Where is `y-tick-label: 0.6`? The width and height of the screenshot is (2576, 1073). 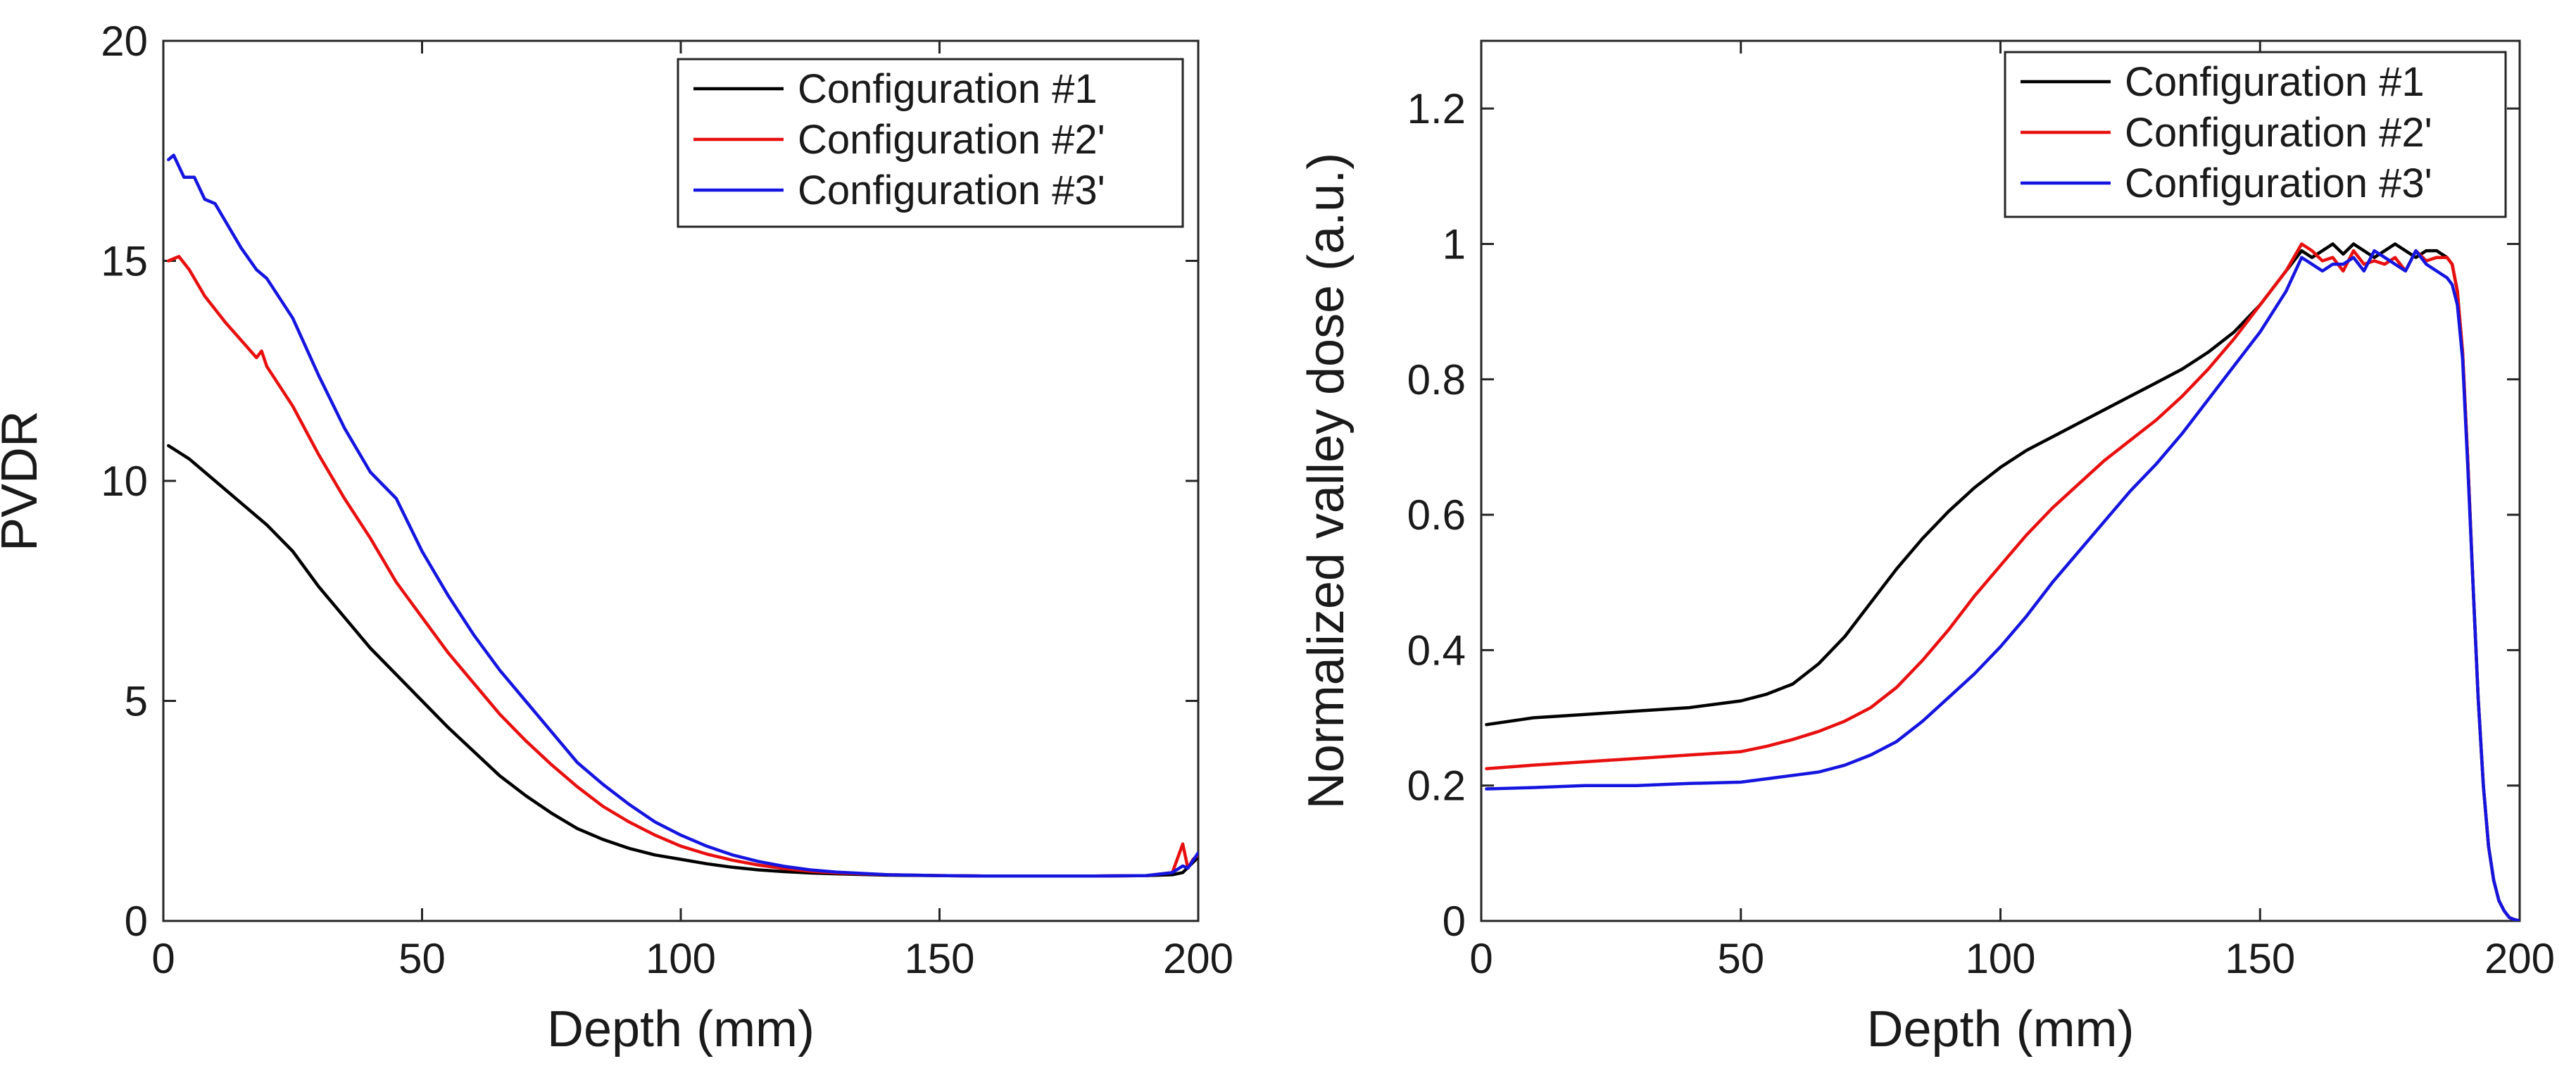 y-tick-label: 0.6 is located at coordinates (1437, 515).